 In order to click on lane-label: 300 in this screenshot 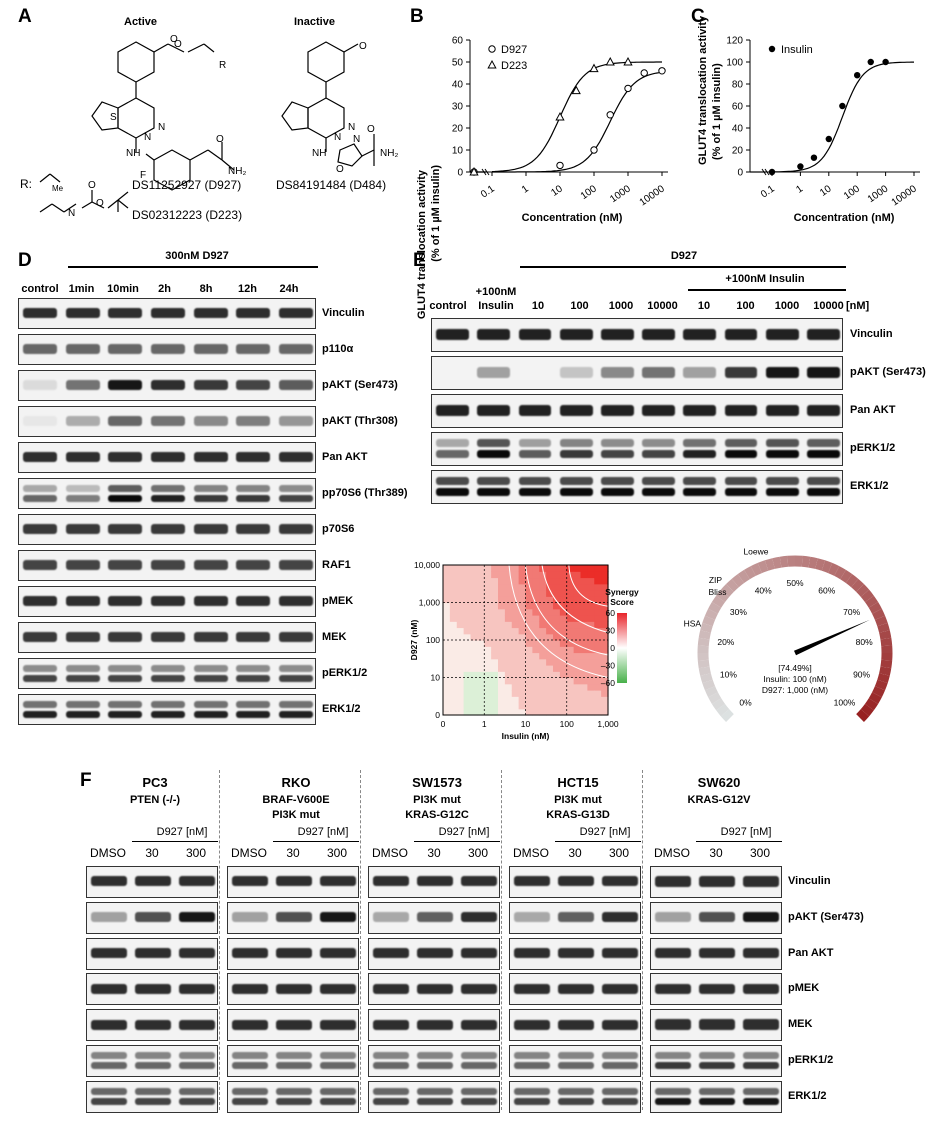, I will do `click(478, 853)`.